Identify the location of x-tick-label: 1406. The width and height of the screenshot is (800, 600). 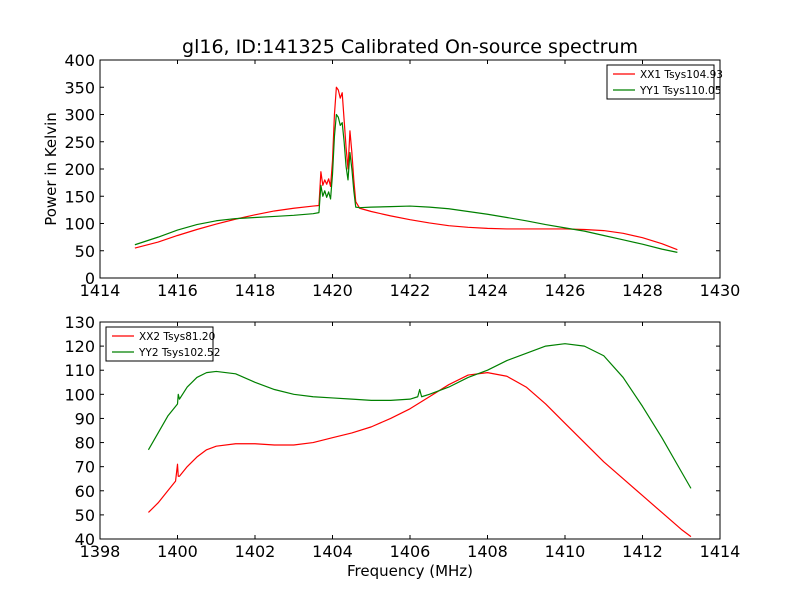
(410, 551).